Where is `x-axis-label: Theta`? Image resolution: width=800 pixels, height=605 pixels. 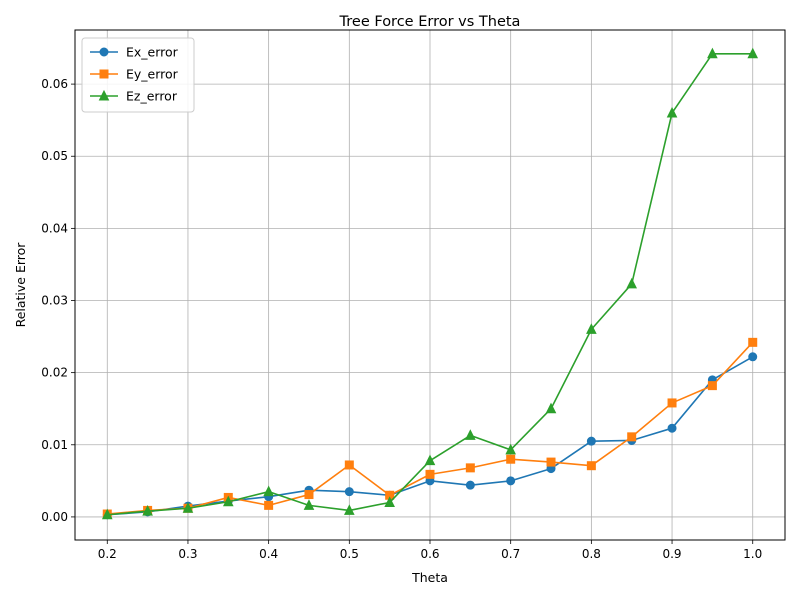 x-axis-label: Theta is located at coordinates (429, 577).